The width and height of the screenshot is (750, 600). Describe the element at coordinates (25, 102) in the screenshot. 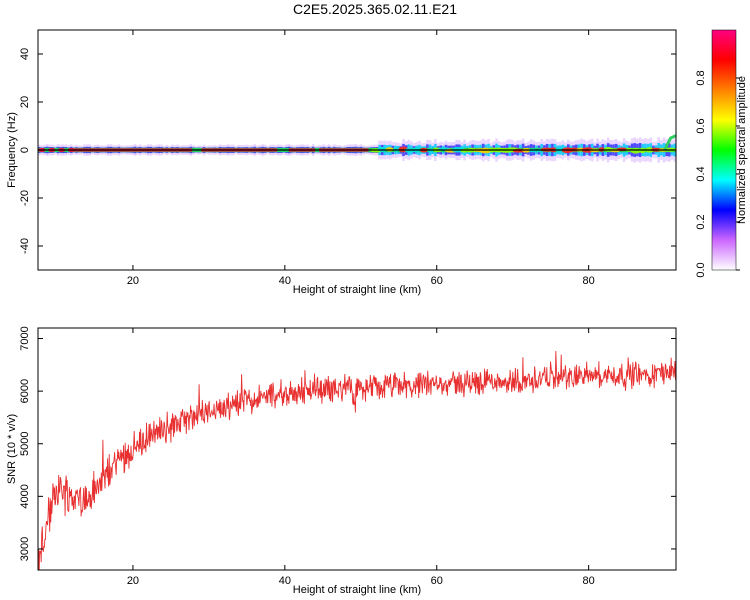

I see `y-tick-label: 20` at that location.